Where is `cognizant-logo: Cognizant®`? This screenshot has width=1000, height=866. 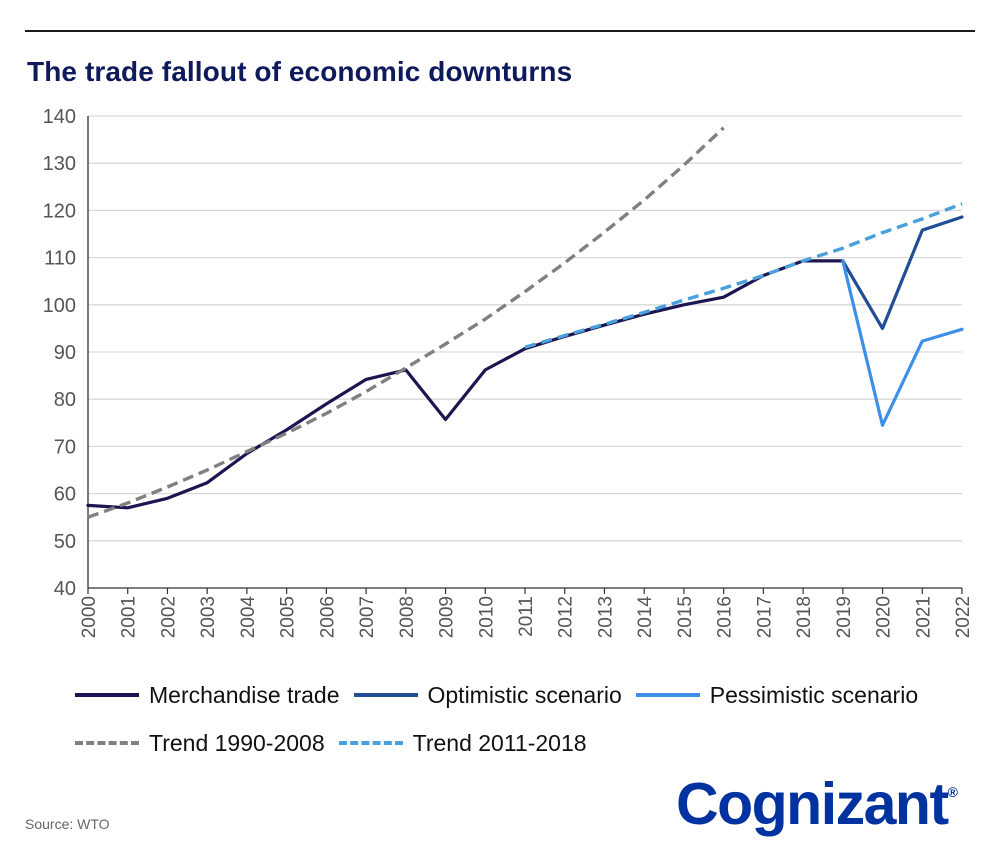
cognizant-logo: Cognizant® is located at coordinates (817, 804).